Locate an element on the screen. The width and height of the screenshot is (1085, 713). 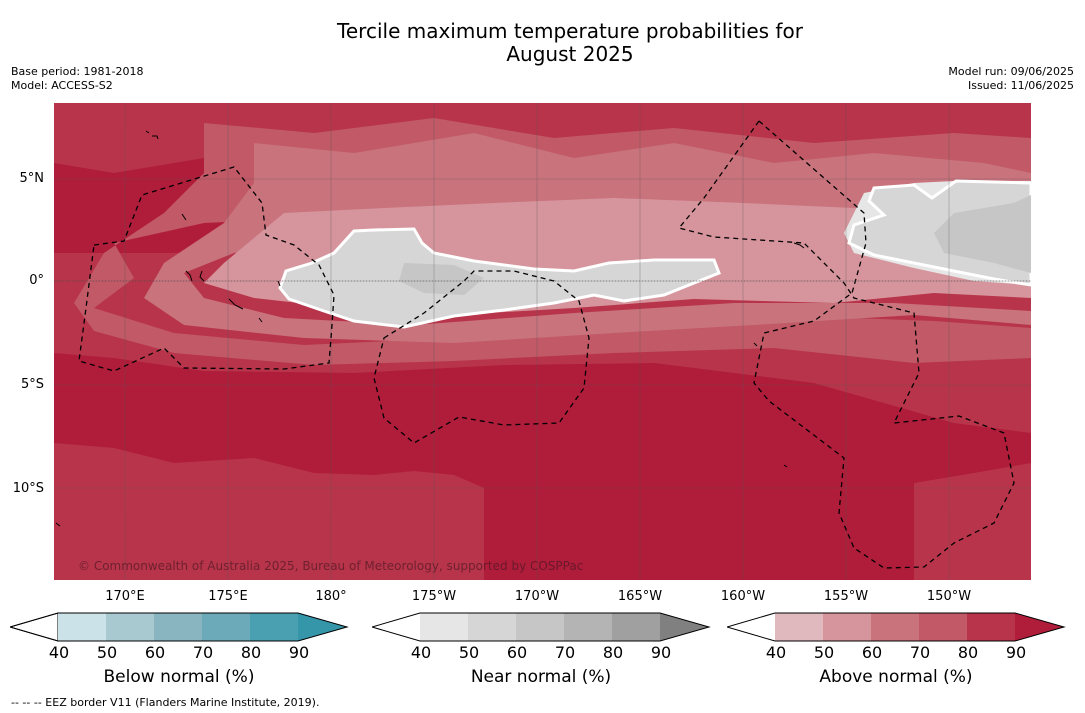
lon-label: 170°W is located at coordinates (537, 596).